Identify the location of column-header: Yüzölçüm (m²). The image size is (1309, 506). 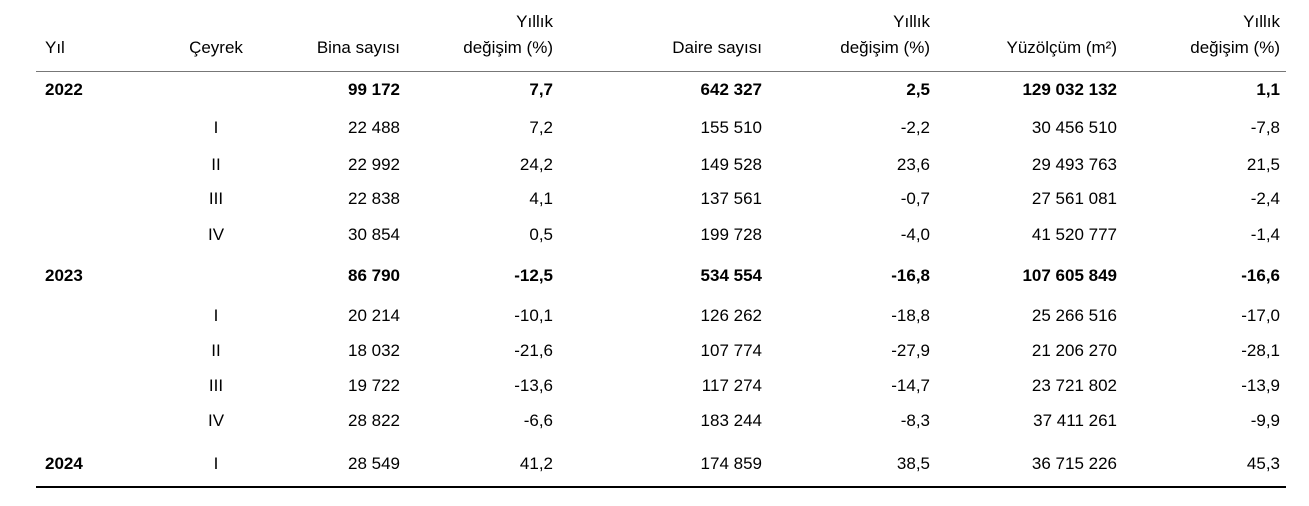
(1061, 47).